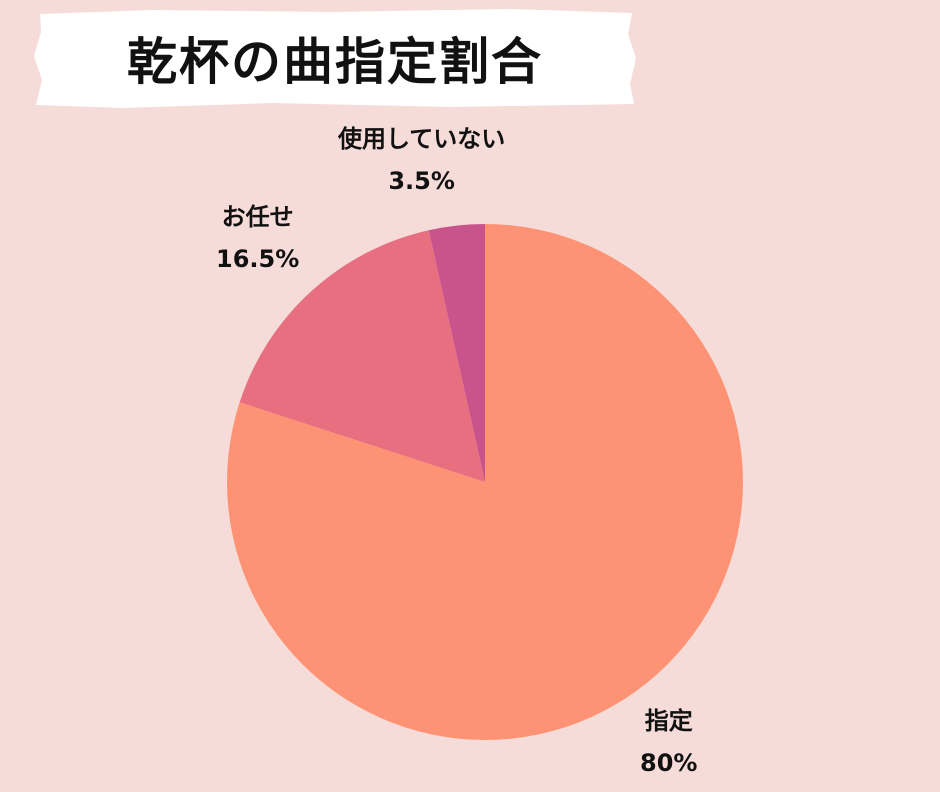 The image size is (940, 792). Describe the element at coordinates (668, 721) in the screenshot. I see `slice-label-name: 指定` at that location.